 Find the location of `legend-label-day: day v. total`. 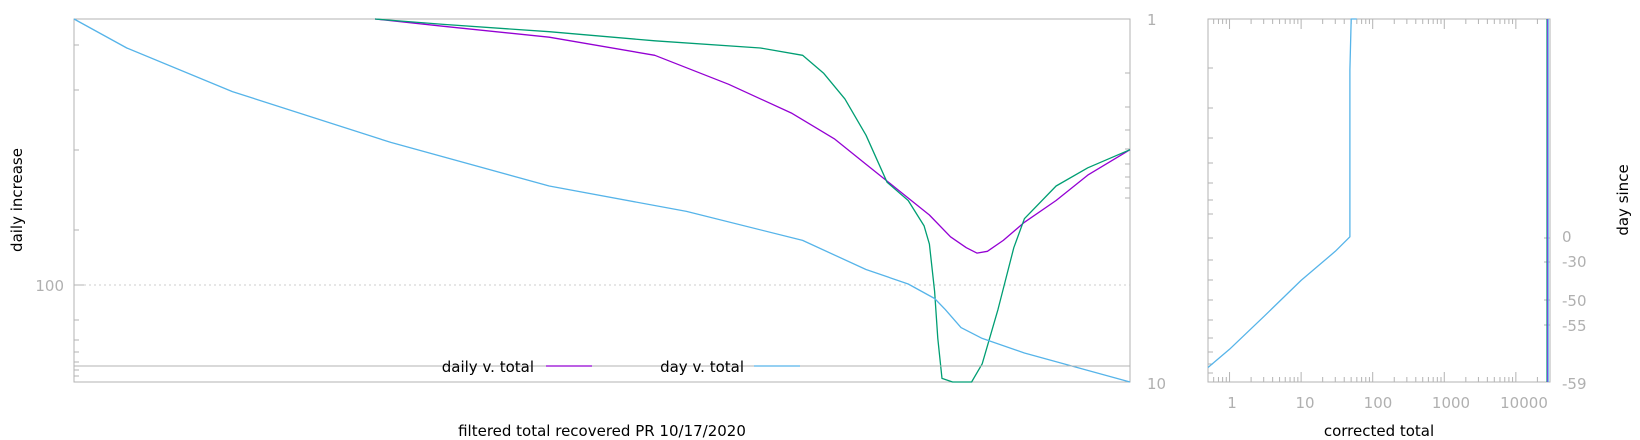

legend-label-day: day v. total is located at coordinates (702, 367).